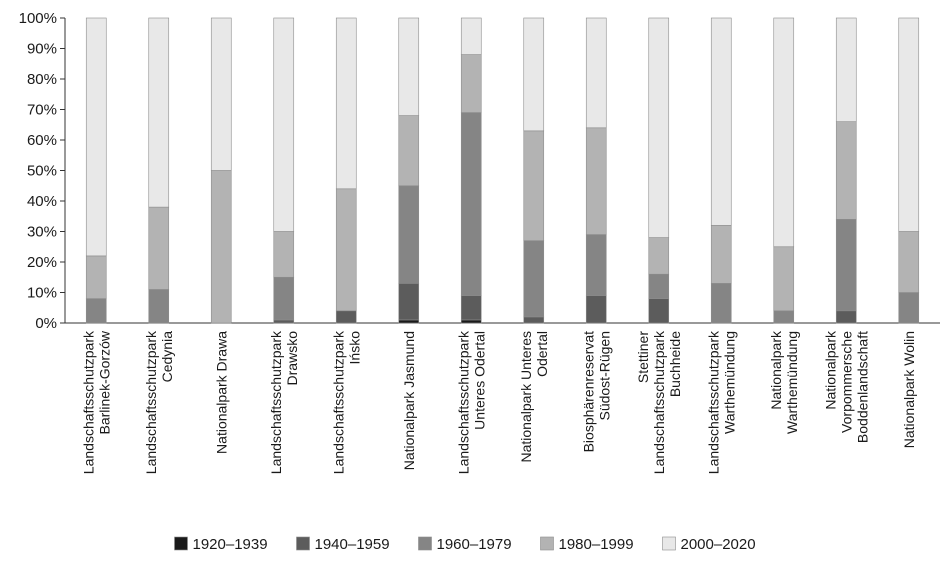  Describe the element at coordinates (479, 380) in the screenshot. I see `x-tick-label-line: Unteres Odertal` at that location.